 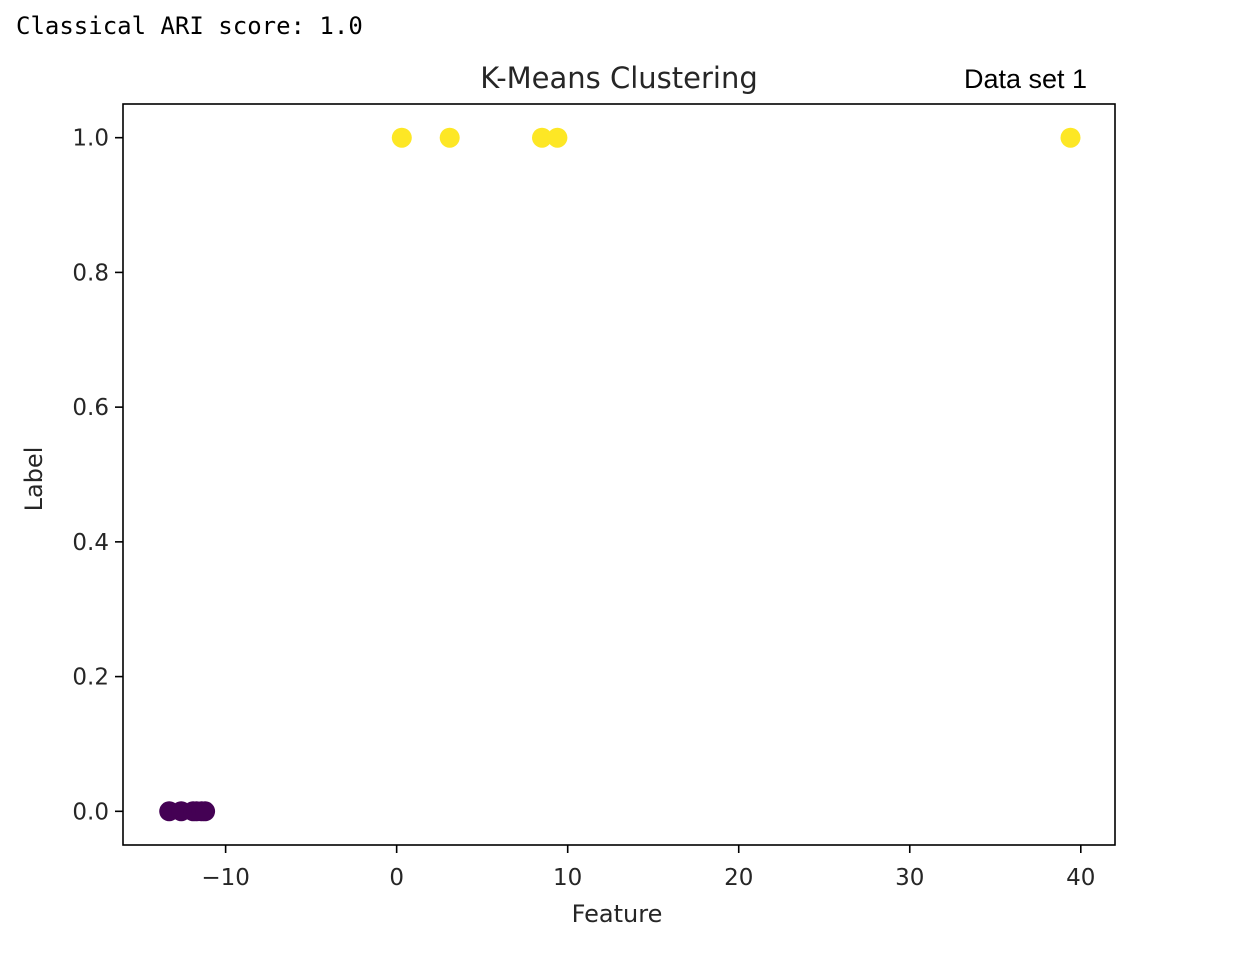 What do you see at coordinates (225, 878) in the screenshot?
I see `x-tick-label: −10` at bounding box center [225, 878].